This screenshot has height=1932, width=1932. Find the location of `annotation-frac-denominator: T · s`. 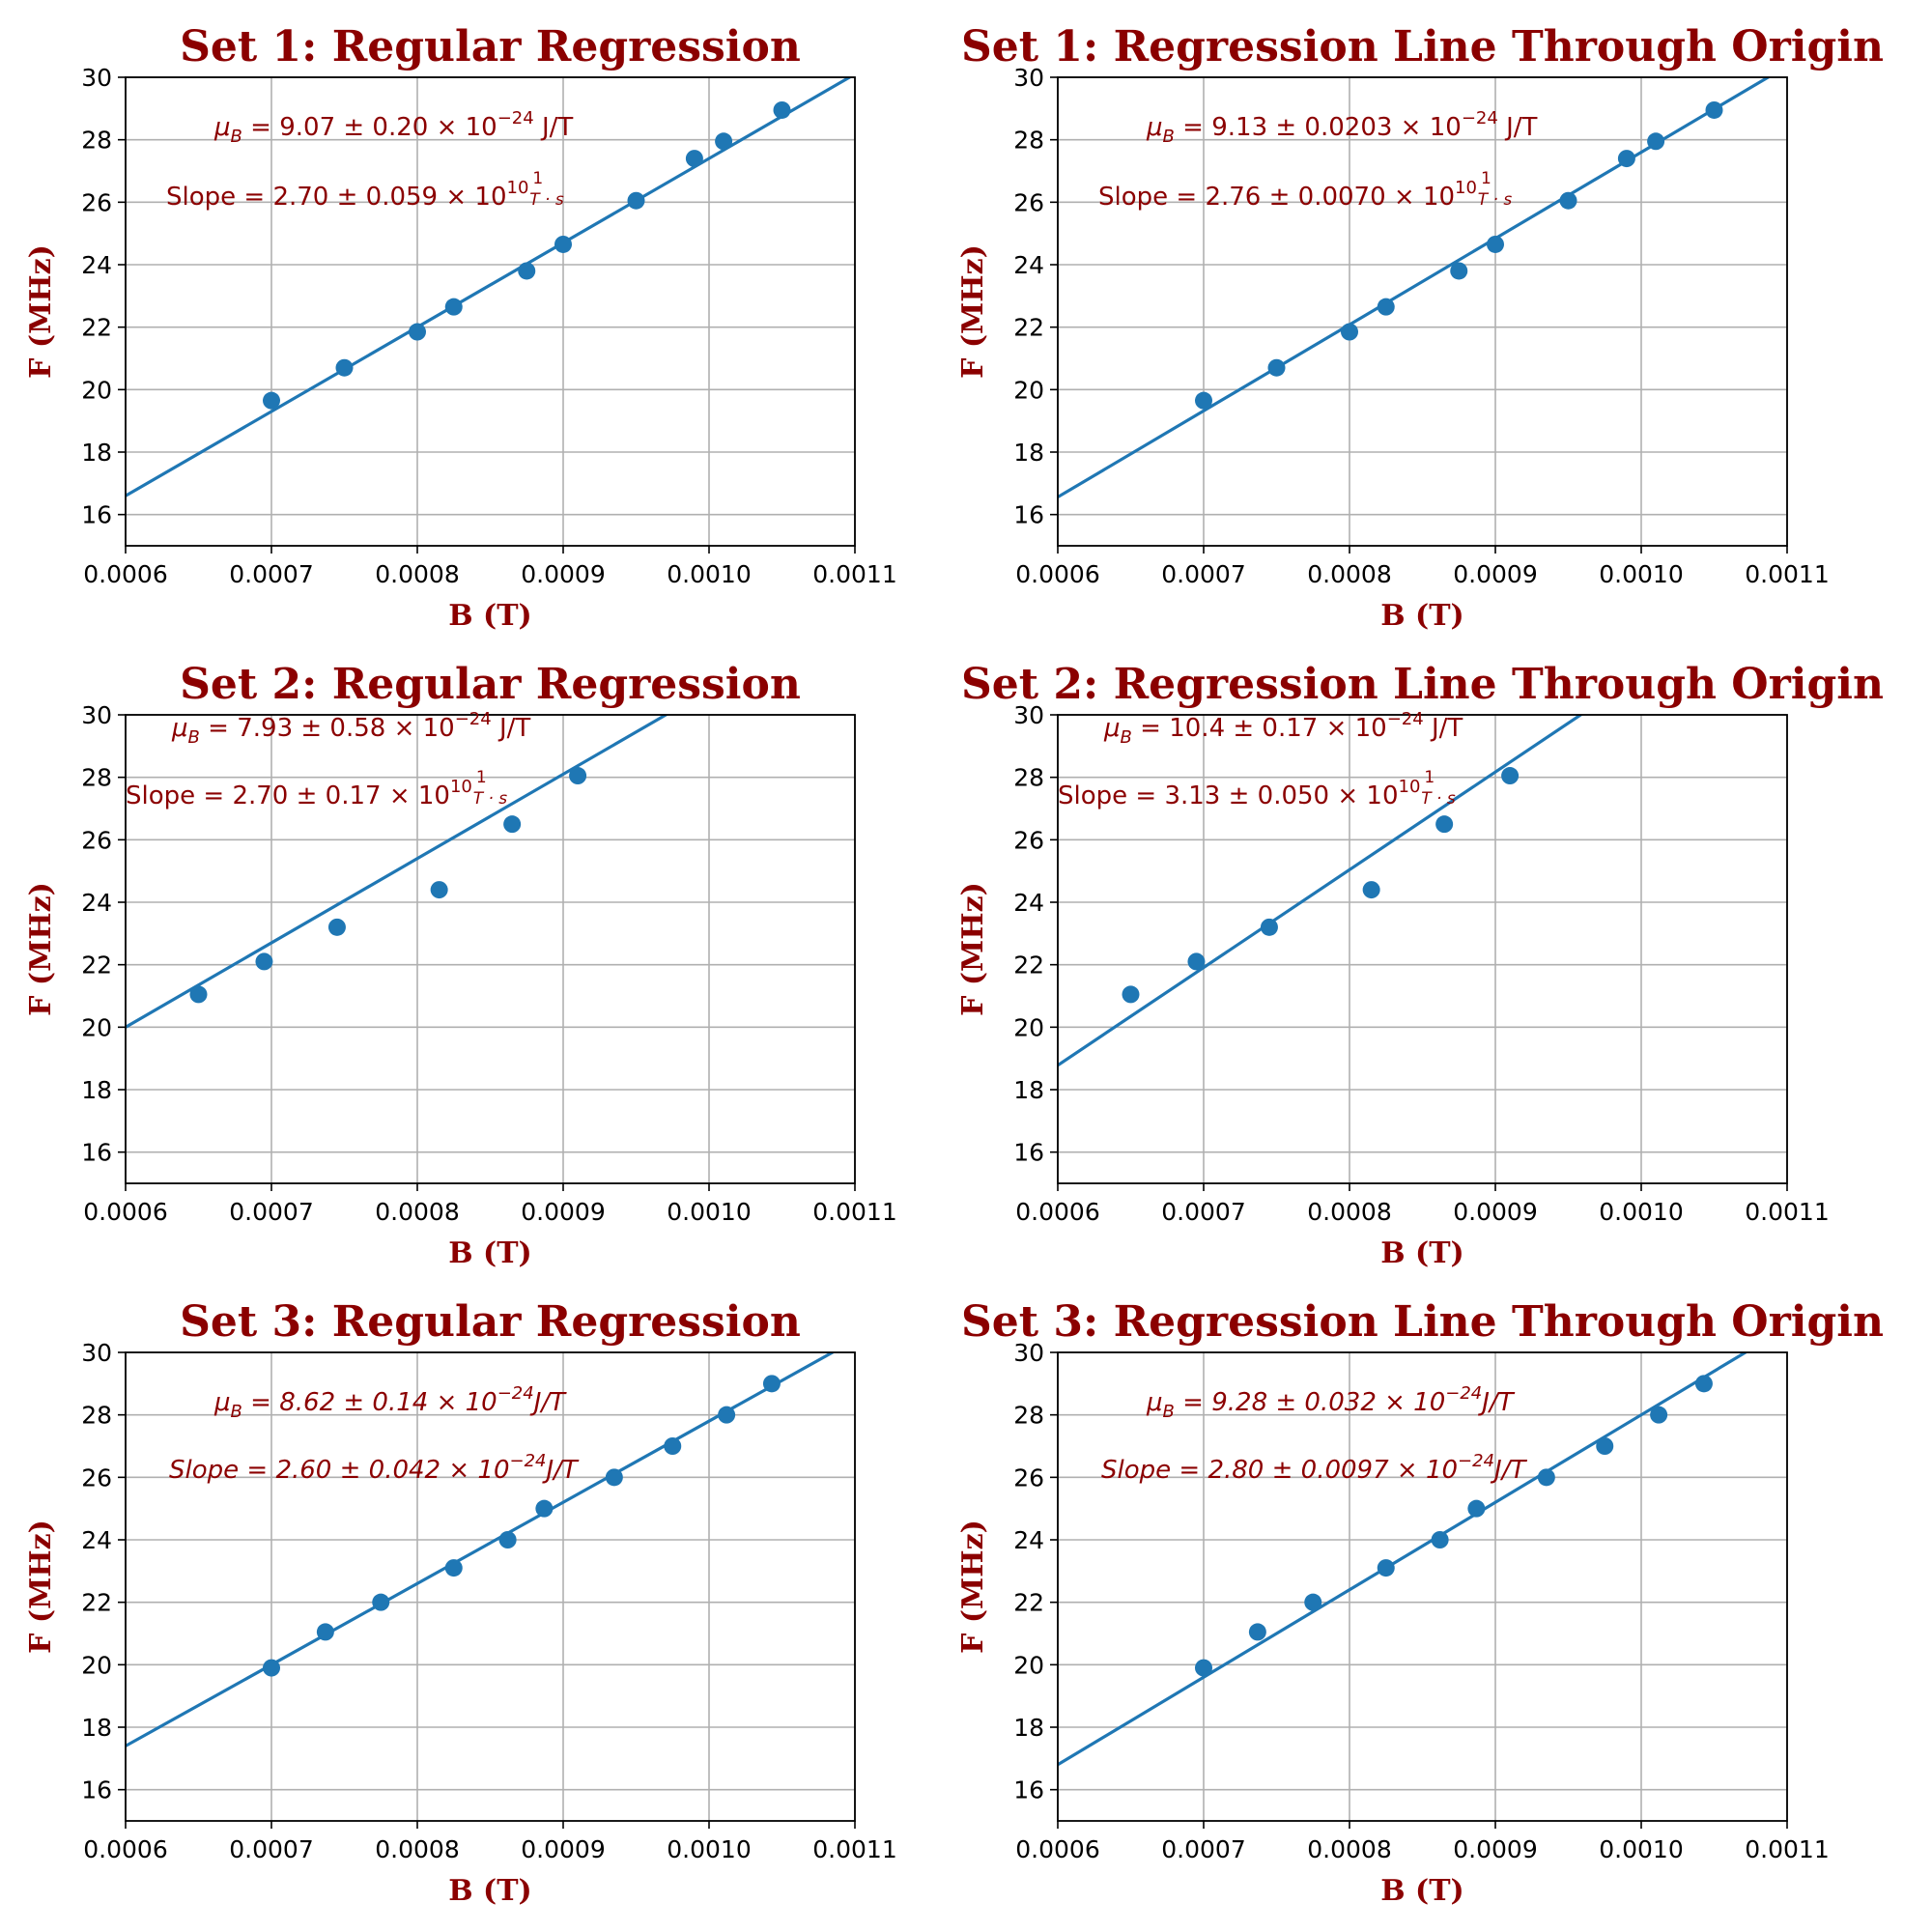

annotation-frac-denominator: T · s is located at coordinates (490, 799).